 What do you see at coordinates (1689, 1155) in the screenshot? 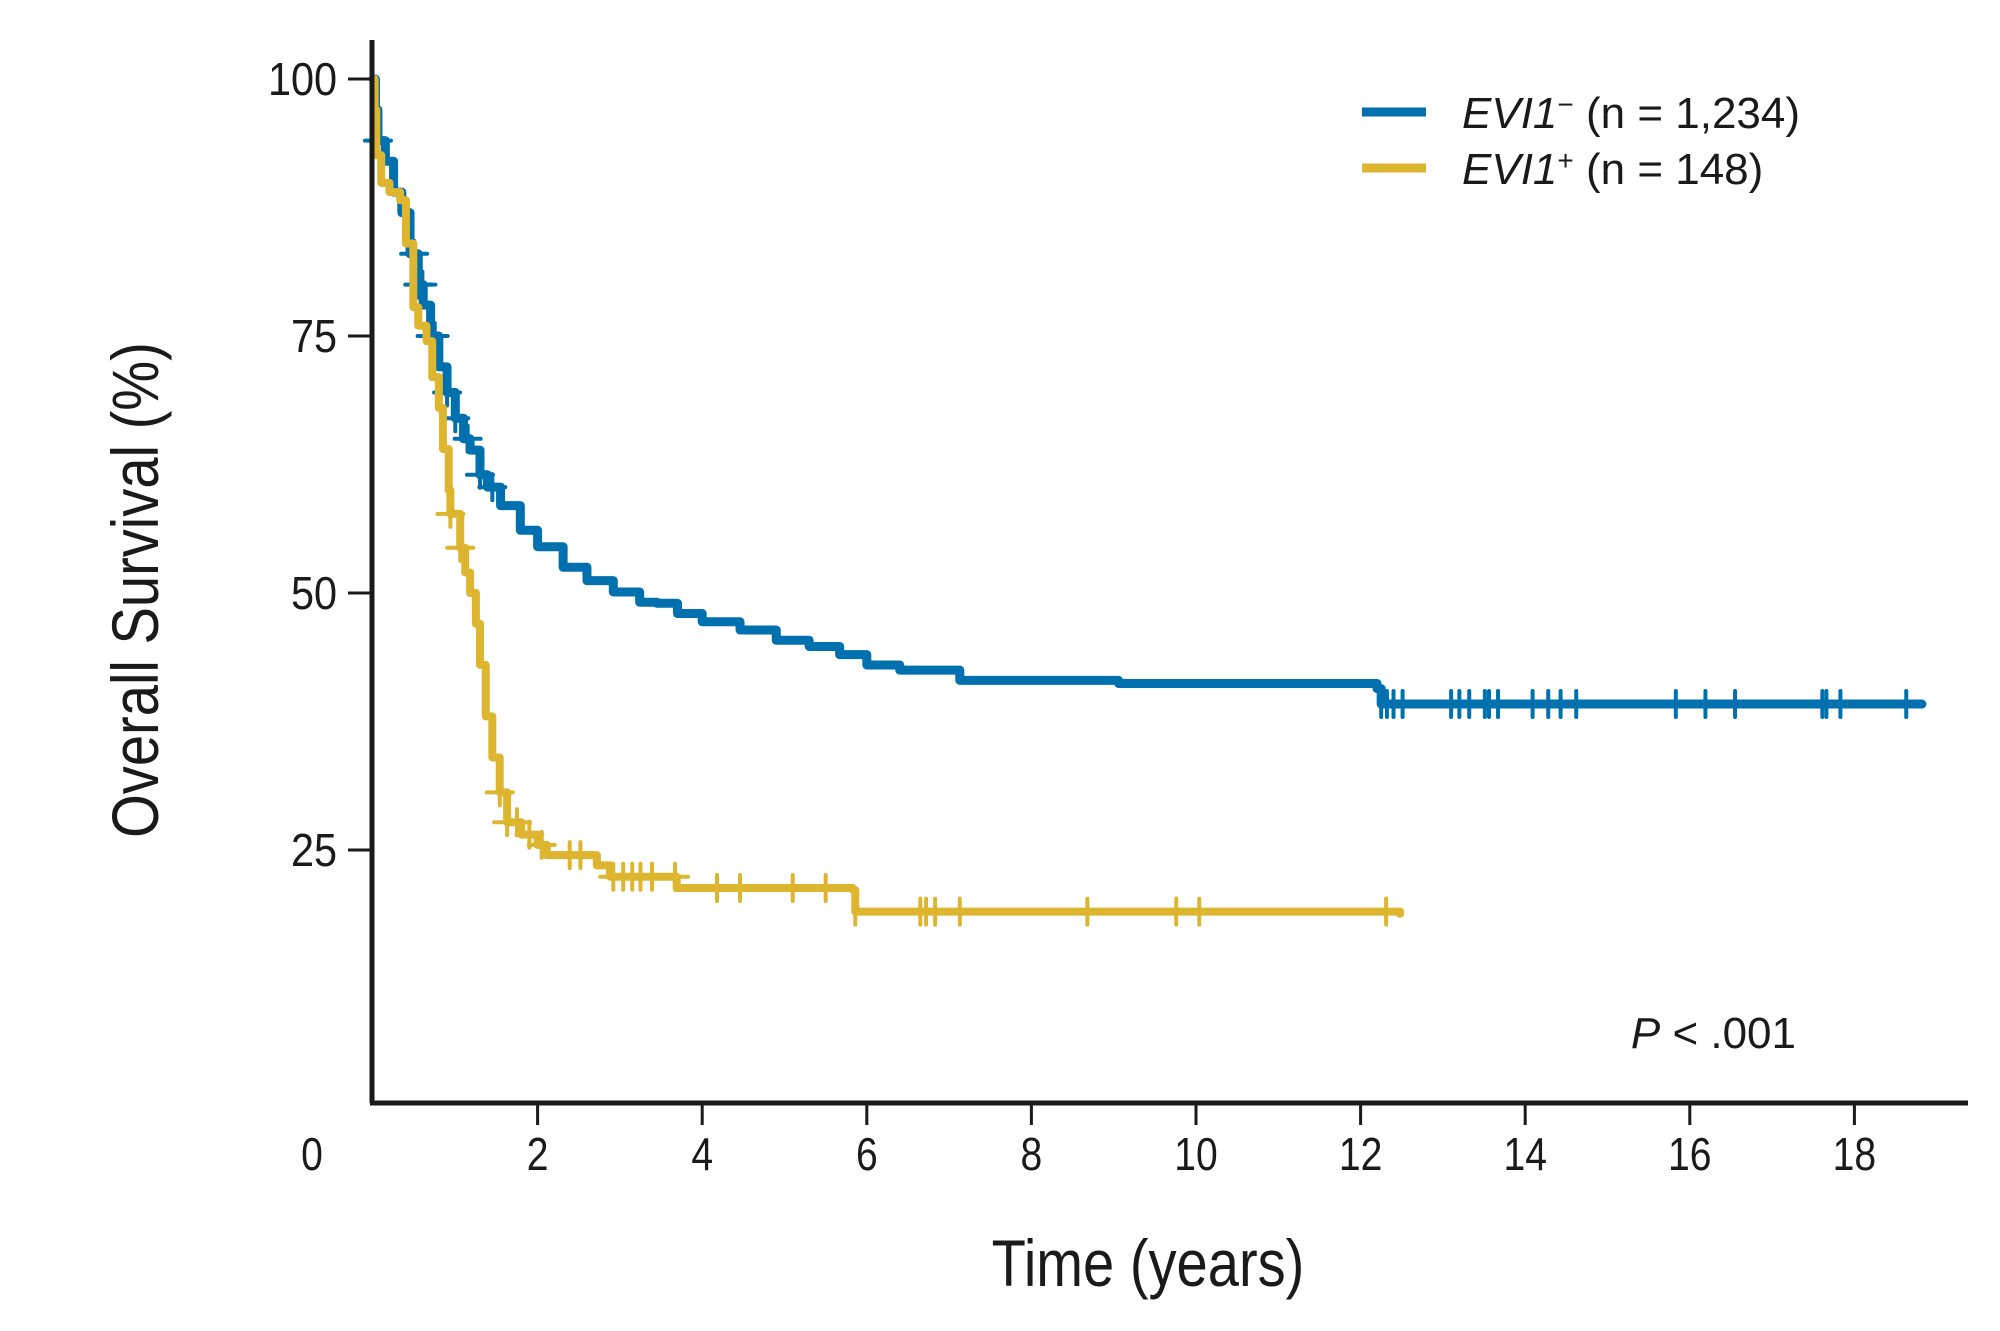
I see `x-tick-label: 16` at bounding box center [1689, 1155].